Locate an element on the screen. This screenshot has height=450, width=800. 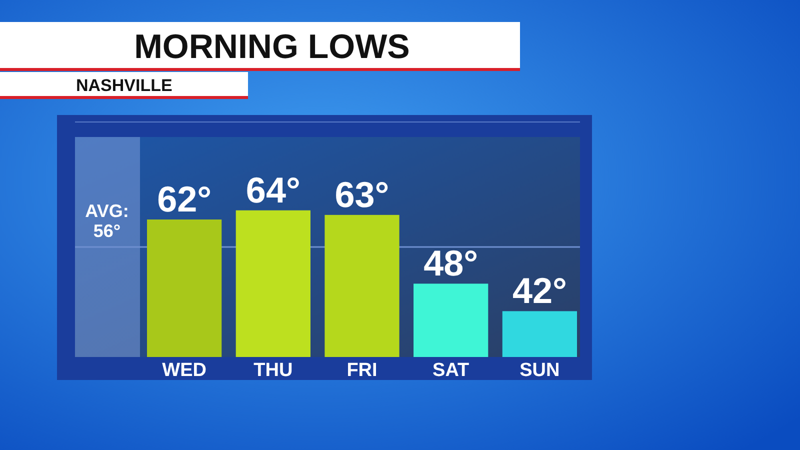
data-label: 42° is located at coordinates (539, 291).